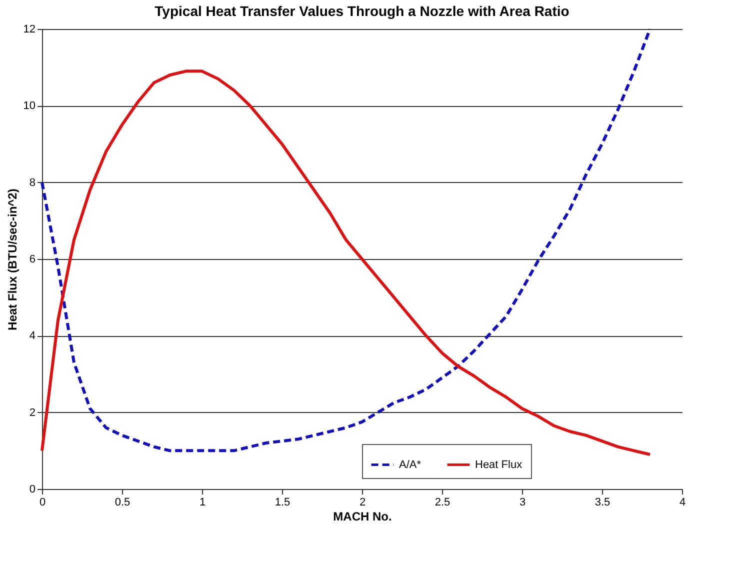  What do you see at coordinates (362, 502) in the screenshot?
I see `x-tick-label: 2` at bounding box center [362, 502].